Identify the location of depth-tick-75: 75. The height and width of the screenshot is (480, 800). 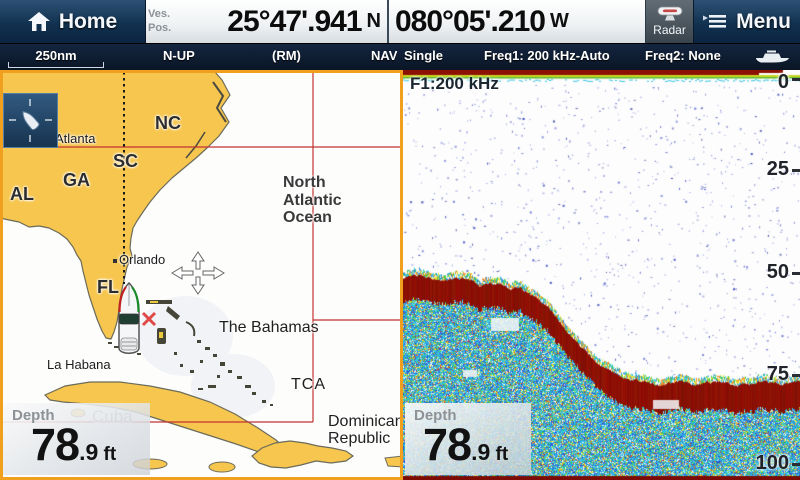
(777, 374).